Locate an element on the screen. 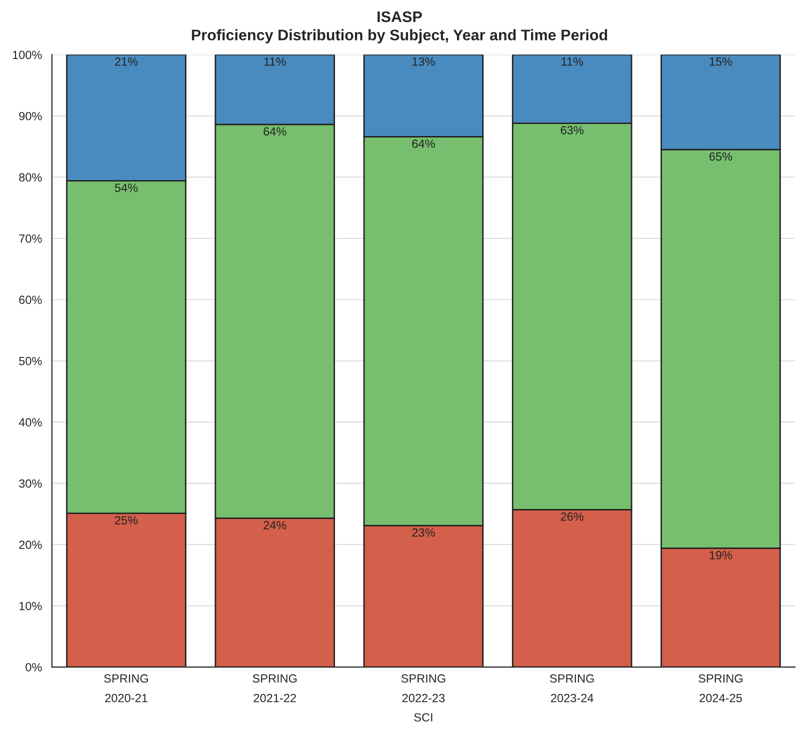  y-tick-label: 90% is located at coordinates (30, 116).